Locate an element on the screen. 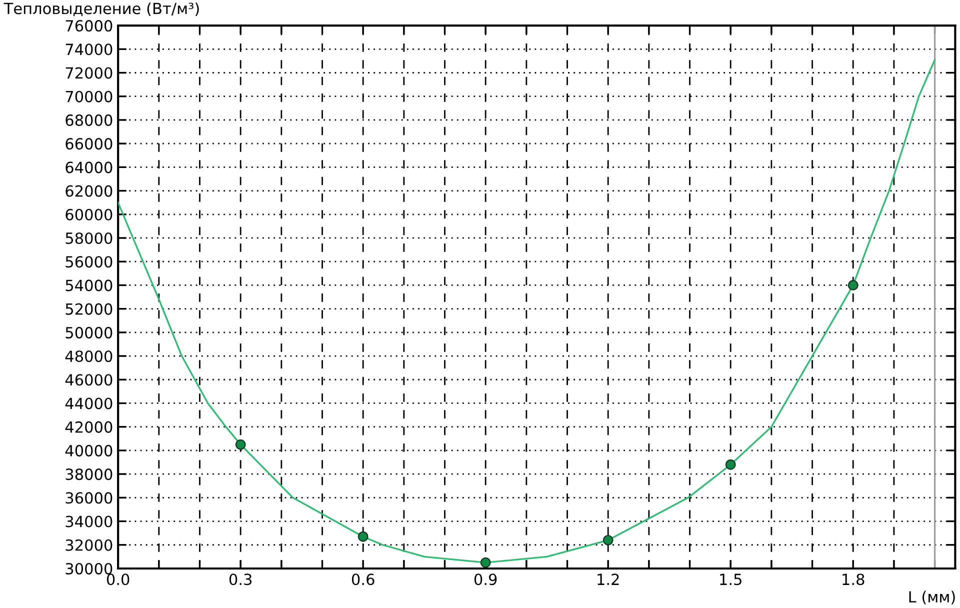 This screenshot has width=960, height=608. x-tick-label: 1.5 is located at coordinates (731, 580).